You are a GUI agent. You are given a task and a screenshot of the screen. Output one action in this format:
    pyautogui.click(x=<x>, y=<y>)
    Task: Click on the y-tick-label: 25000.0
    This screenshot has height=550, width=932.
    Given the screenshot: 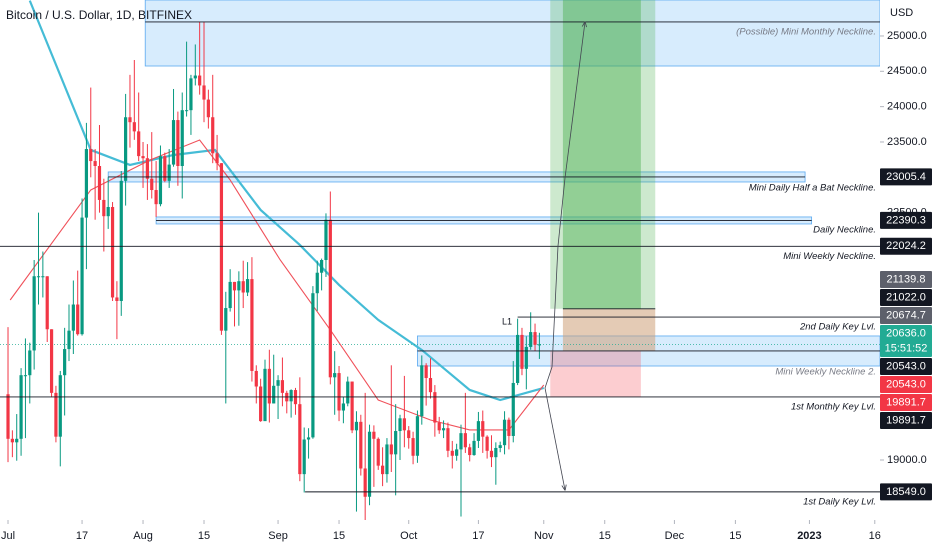 What is the action you would take?
    pyautogui.click(x=907, y=36)
    